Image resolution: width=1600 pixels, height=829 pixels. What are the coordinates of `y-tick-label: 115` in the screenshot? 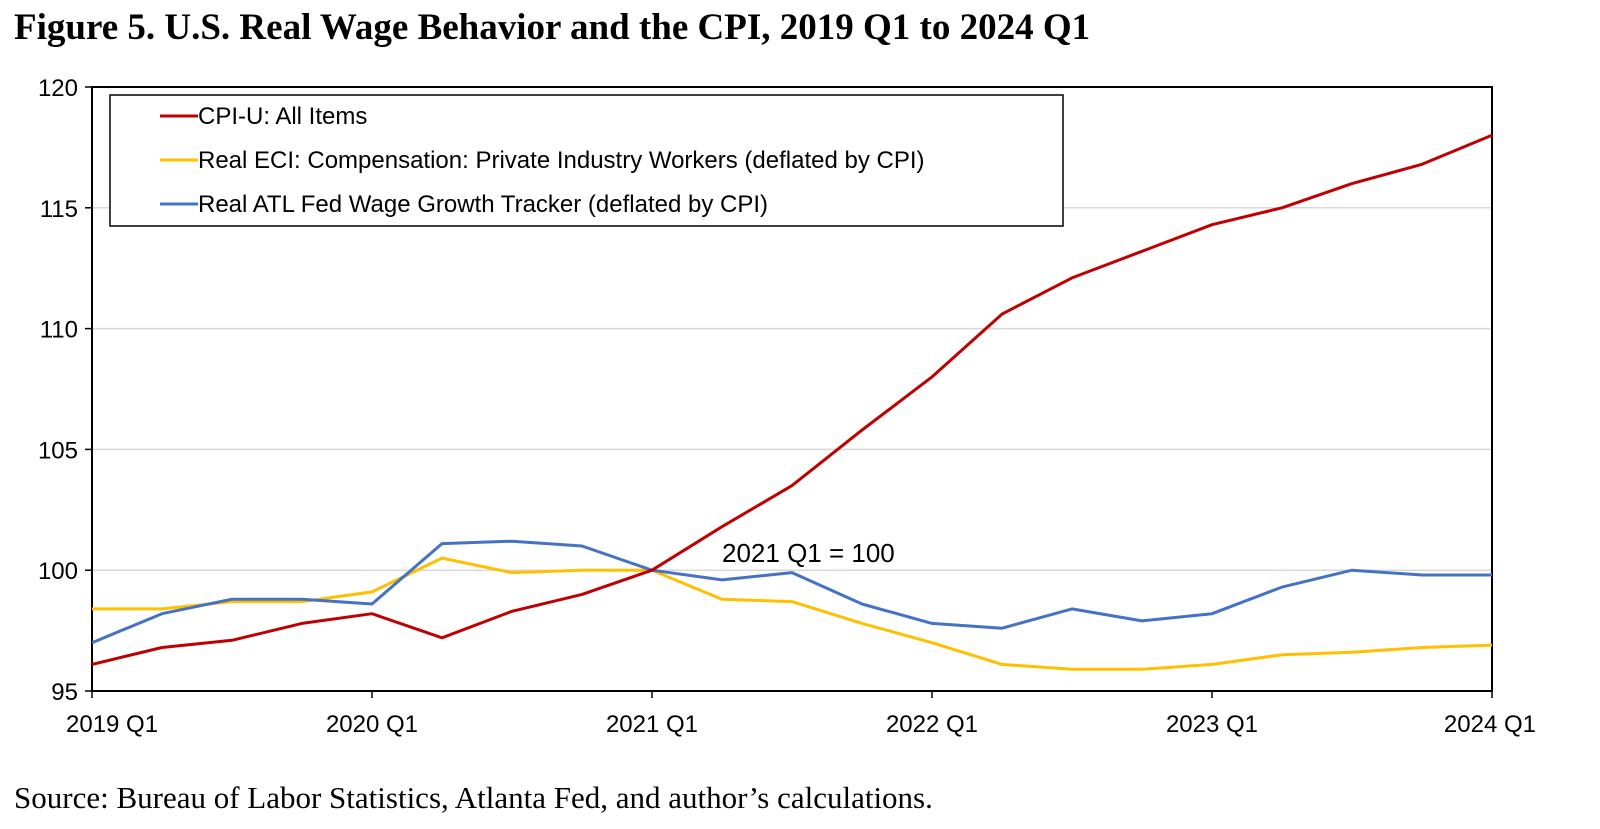 It's located at (59, 209).